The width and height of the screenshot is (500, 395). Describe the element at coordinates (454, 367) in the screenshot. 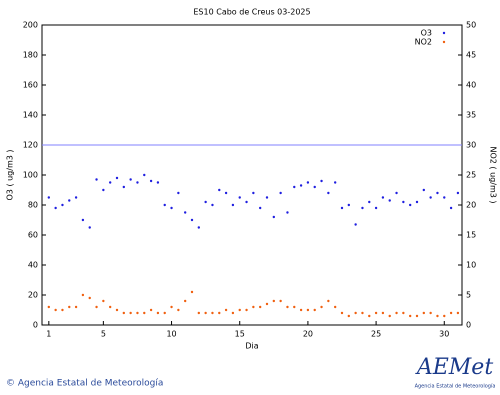

I see `logo: AEMet` at that location.